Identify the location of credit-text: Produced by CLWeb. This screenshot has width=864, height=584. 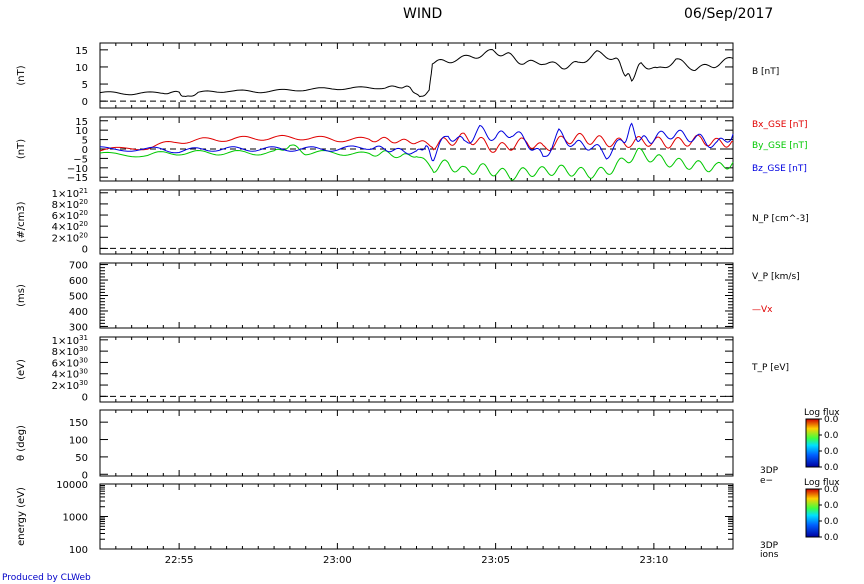
(46, 578).